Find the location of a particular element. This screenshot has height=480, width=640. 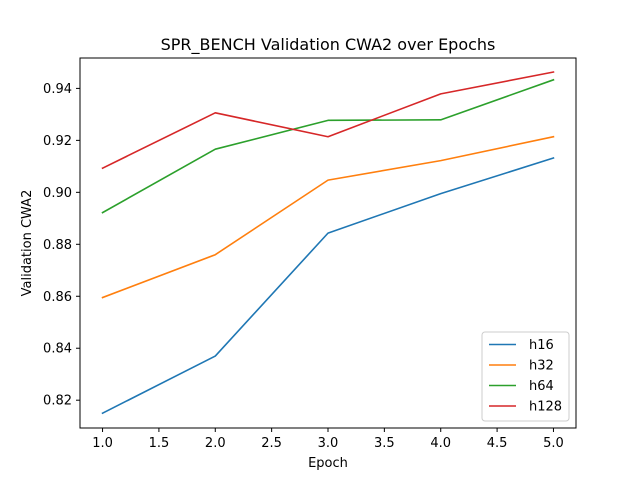

legend-box is located at coordinates (525, 376).